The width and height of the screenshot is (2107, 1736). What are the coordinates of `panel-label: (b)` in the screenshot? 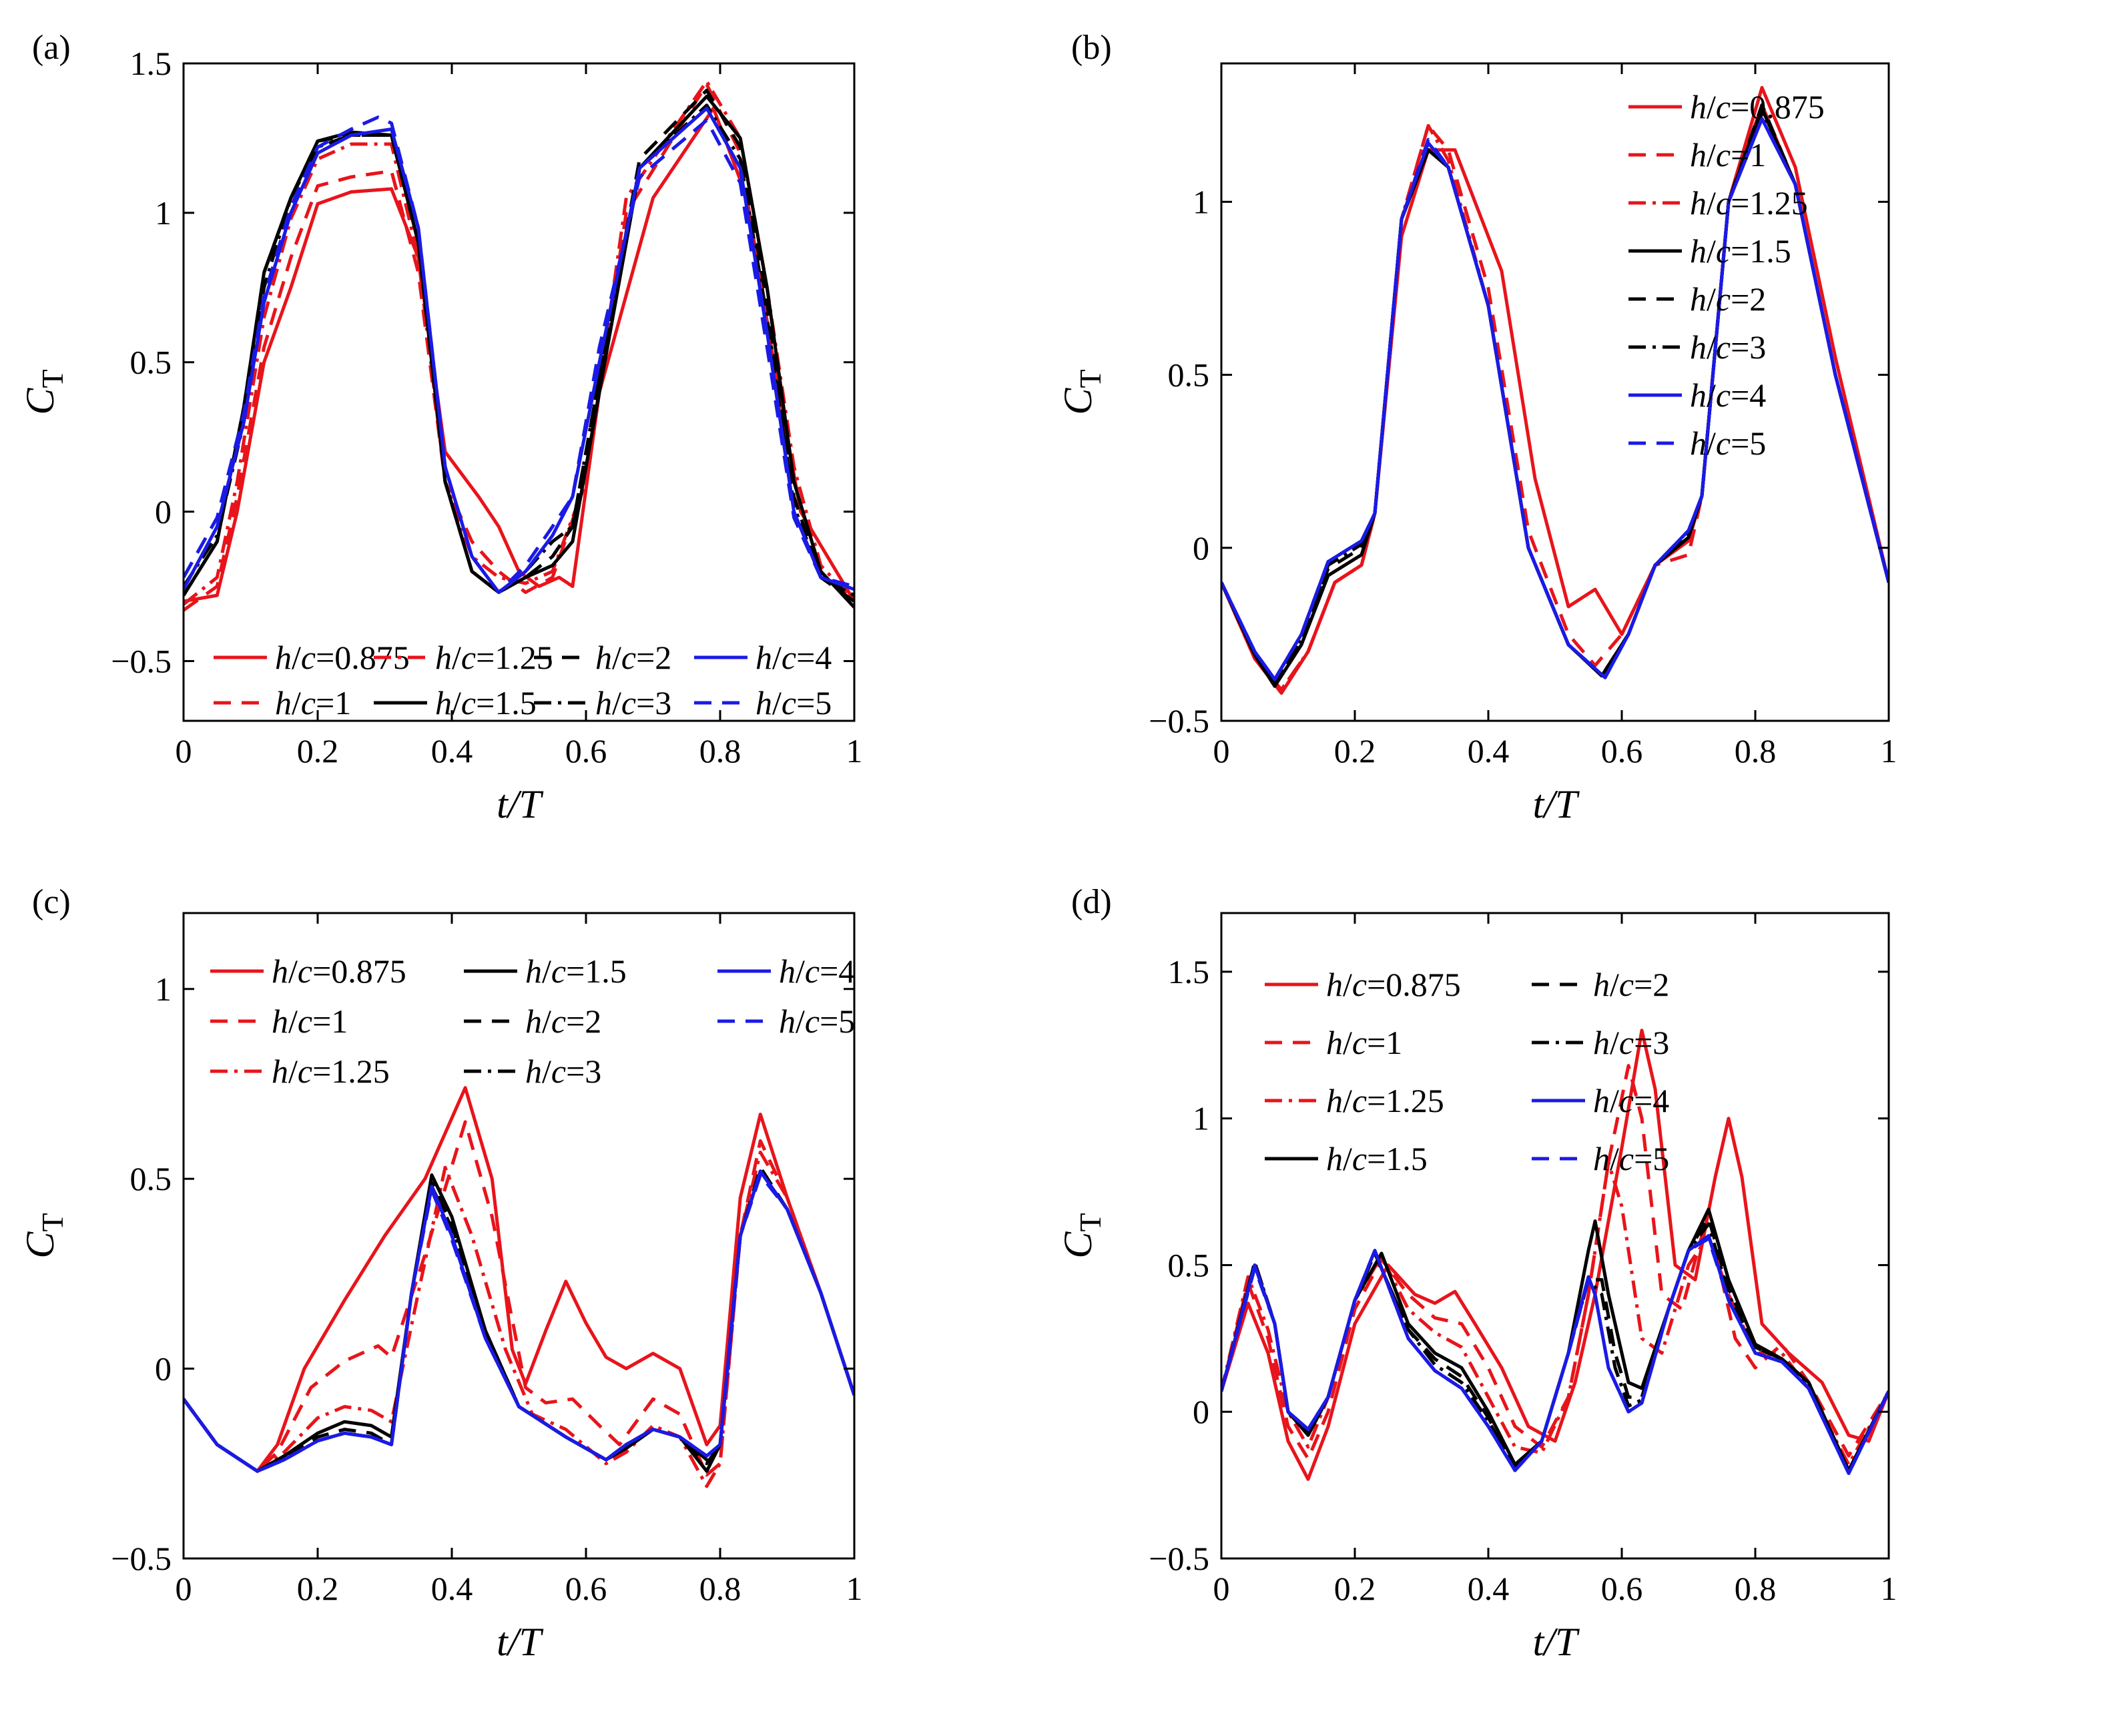 It's located at (1091, 48).